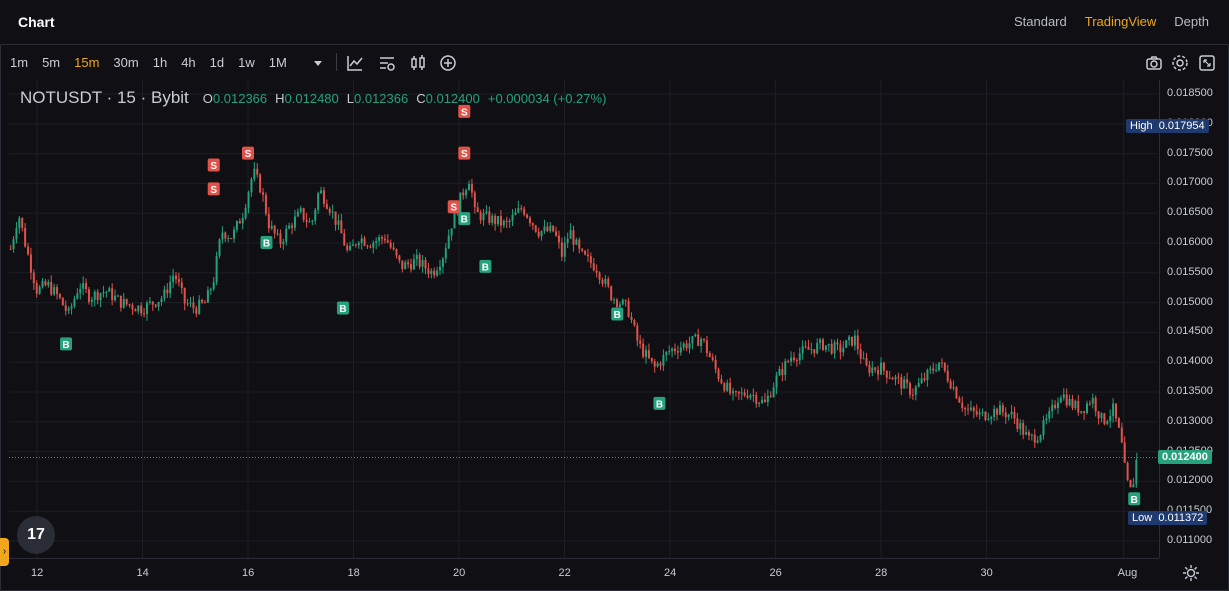  What do you see at coordinates (1191, 21) in the screenshot?
I see `tab-depth: Depth` at bounding box center [1191, 21].